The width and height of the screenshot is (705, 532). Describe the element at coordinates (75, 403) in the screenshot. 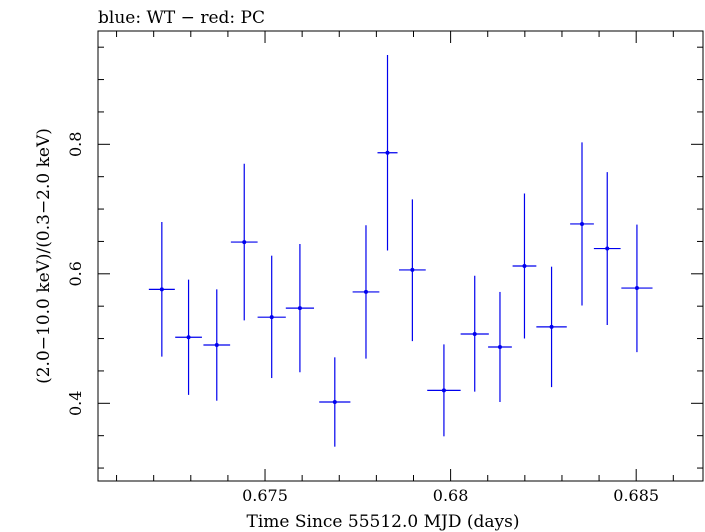

I see `y-tick-label: 0.4` at that location.